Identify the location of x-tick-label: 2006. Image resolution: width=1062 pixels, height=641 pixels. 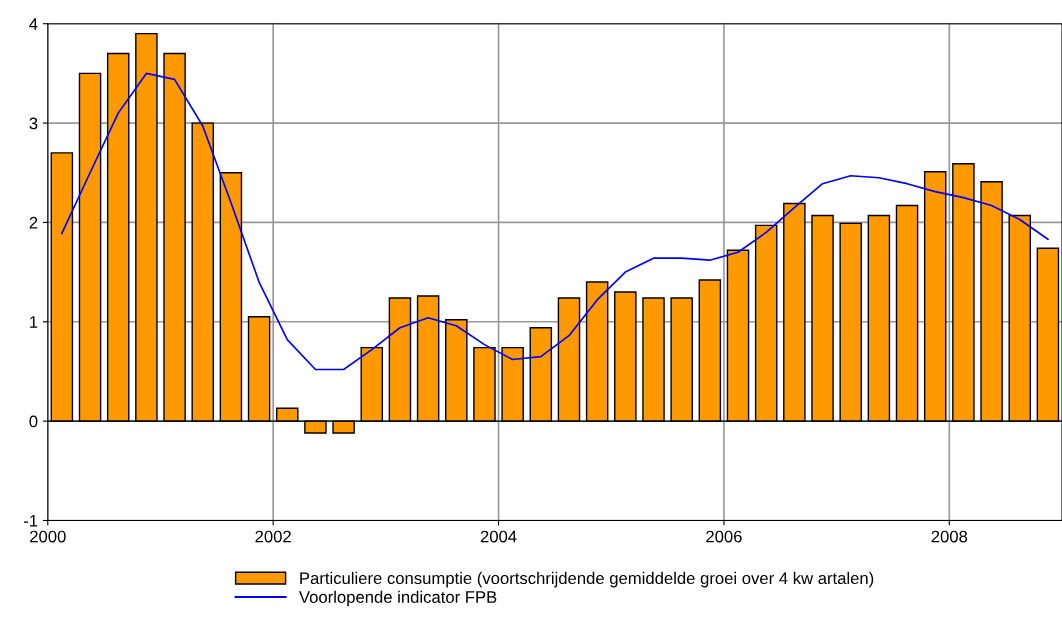
(724, 536).